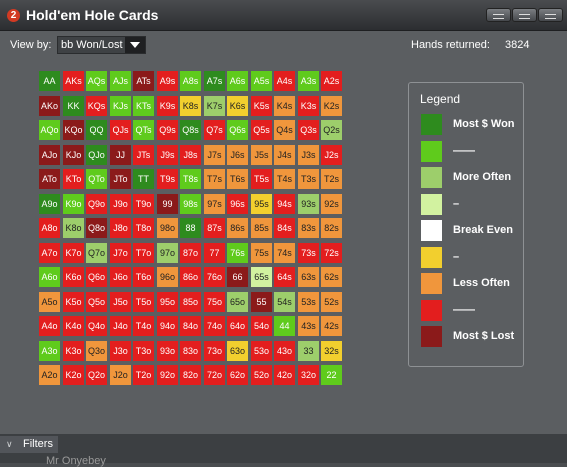 The width and height of the screenshot is (567, 467). What do you see at coordinates (190, 155) in the screenshot?
I see `hand-cell-j8s: J8s` at bounding box center [190, 155].